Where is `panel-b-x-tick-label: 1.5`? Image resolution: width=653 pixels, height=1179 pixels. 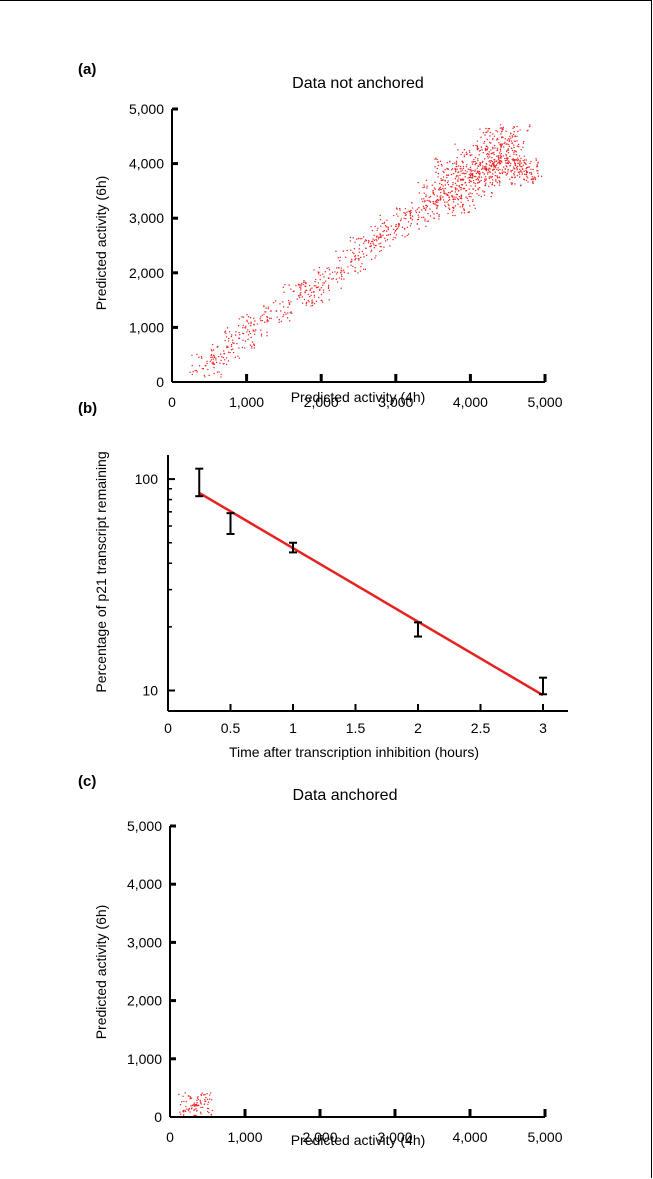
panel-b-x-tick-label: 1.5 is located at coordinates (356, 728).